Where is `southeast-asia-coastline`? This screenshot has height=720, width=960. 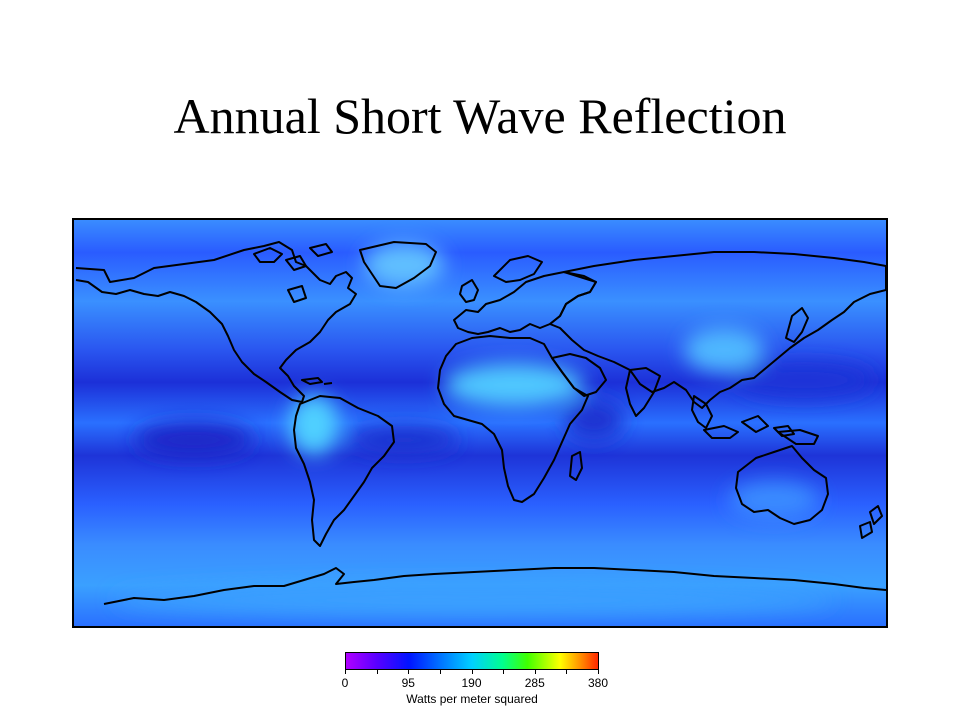 southeast-asia-coastline is located at coordinates (702, 412).